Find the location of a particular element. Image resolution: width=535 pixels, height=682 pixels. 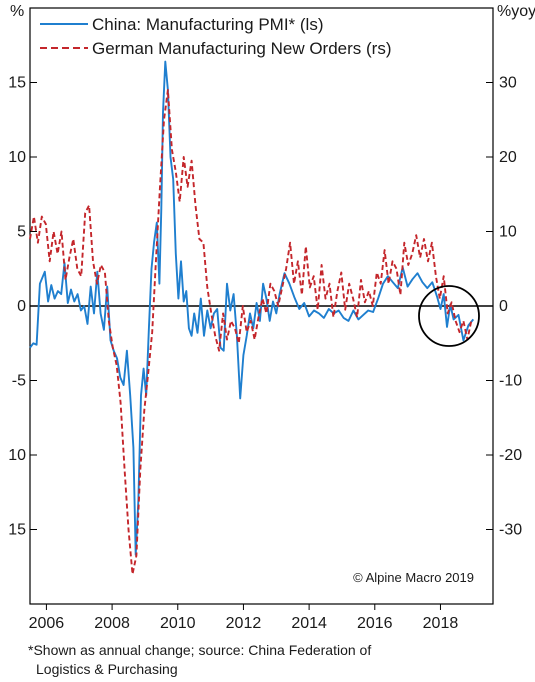

legend-label-germany: German Manufacturing New Orders (rs) is located at coordinates (241, 48).